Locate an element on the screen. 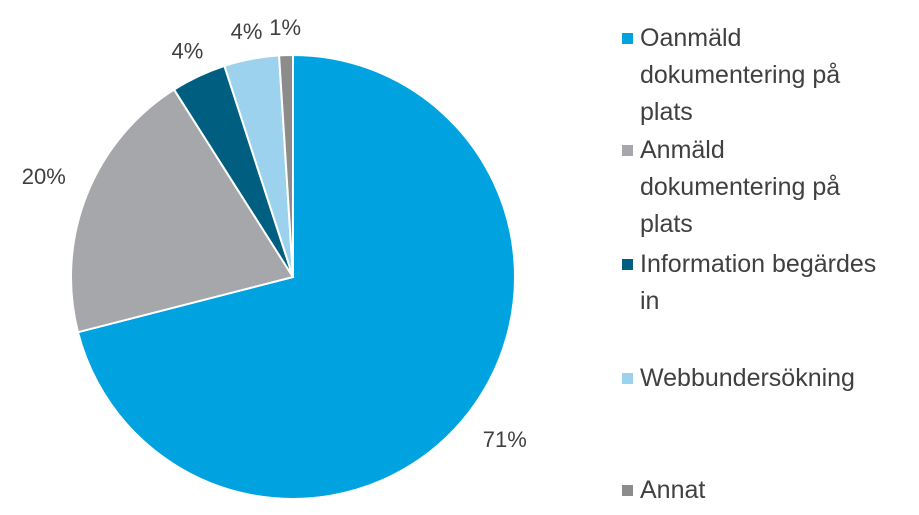  legend-label: Information begärdes in is located at coordinates (758, 282).